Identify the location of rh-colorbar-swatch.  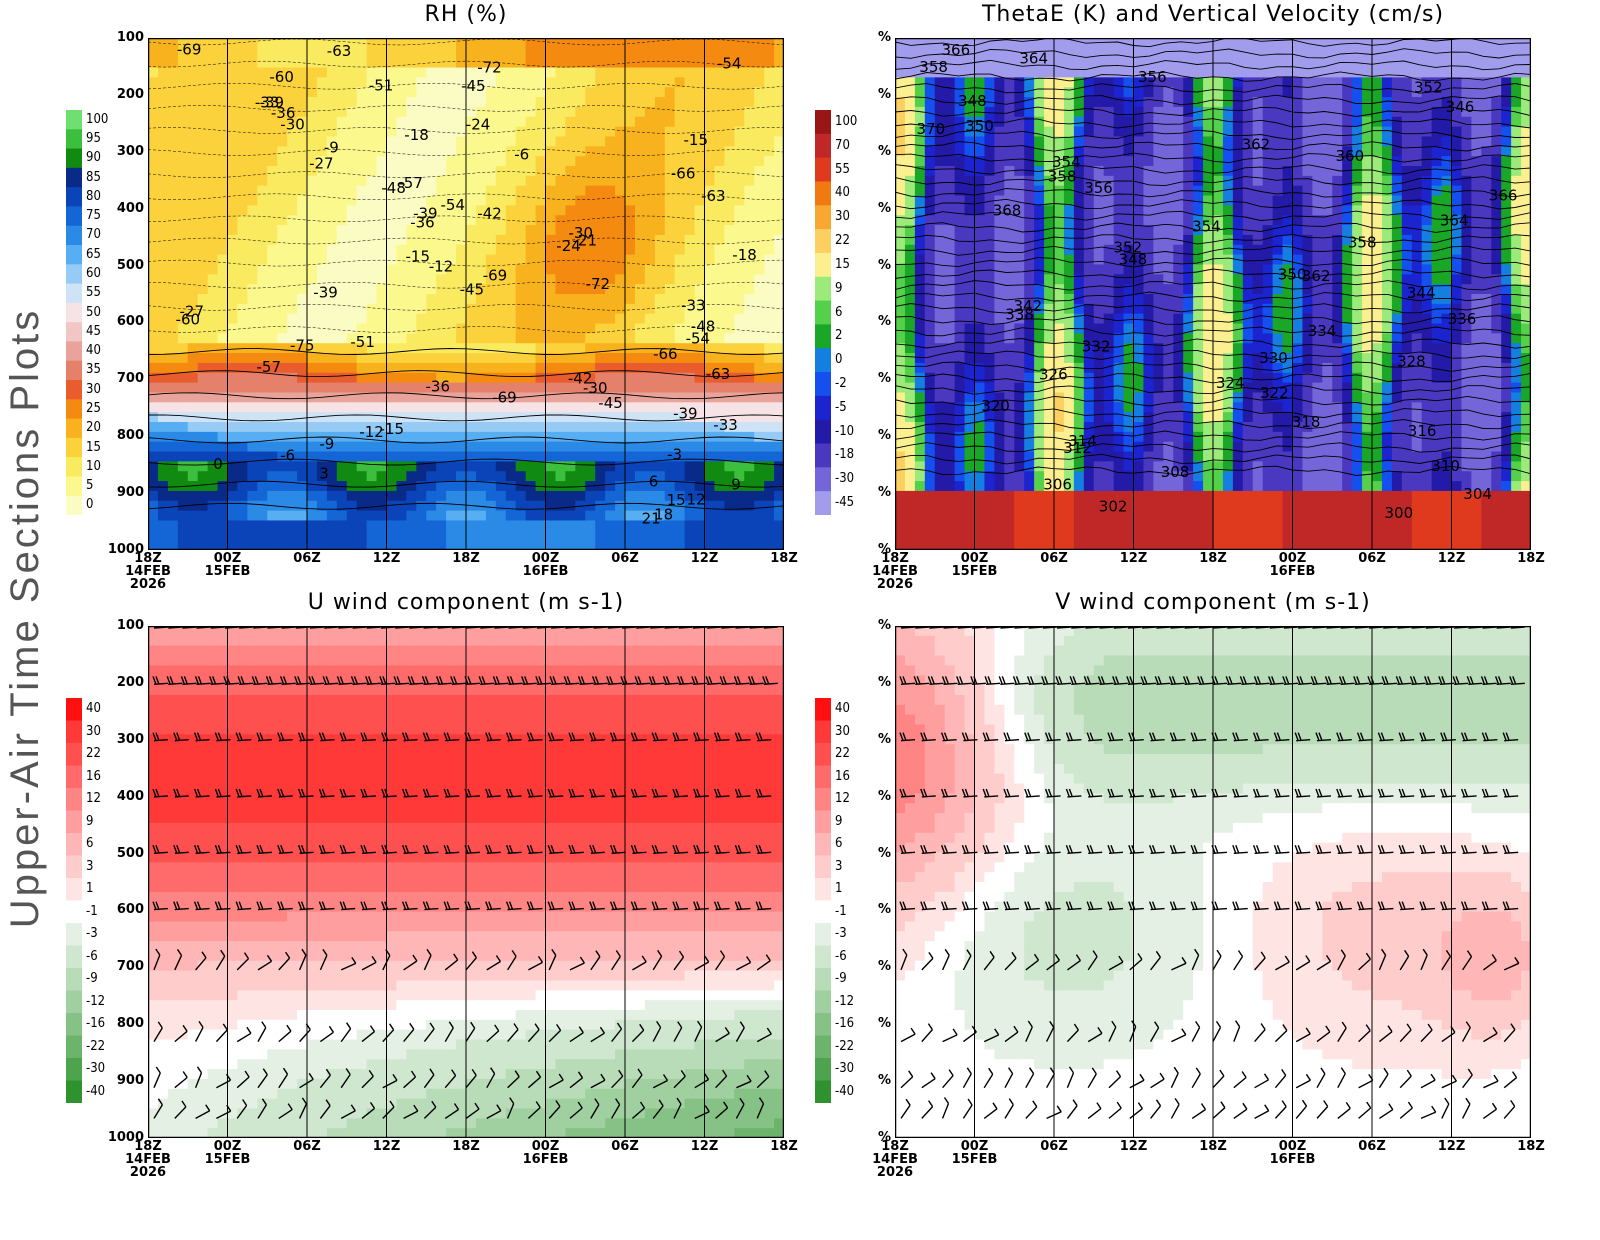
(74, 467).